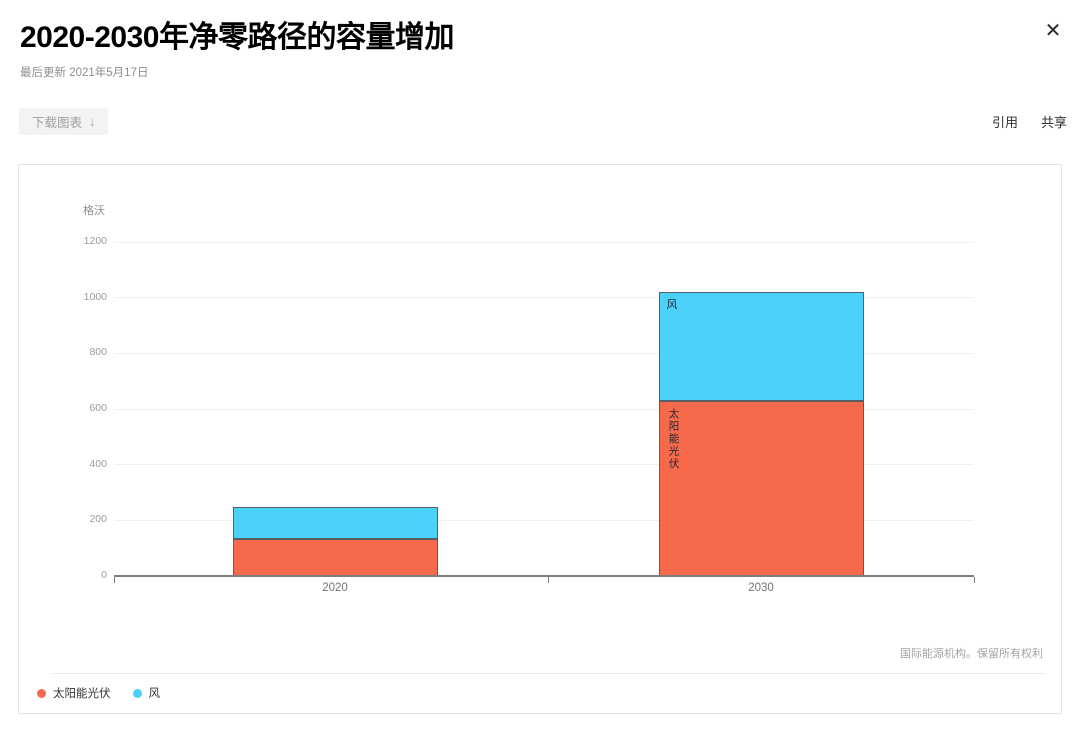 This screenshot has width=1080, height=731. What do you see at coordinates (1053, 122) in the screenshot?
I see `share-link: 共享` at bounding box center [1053, 122].